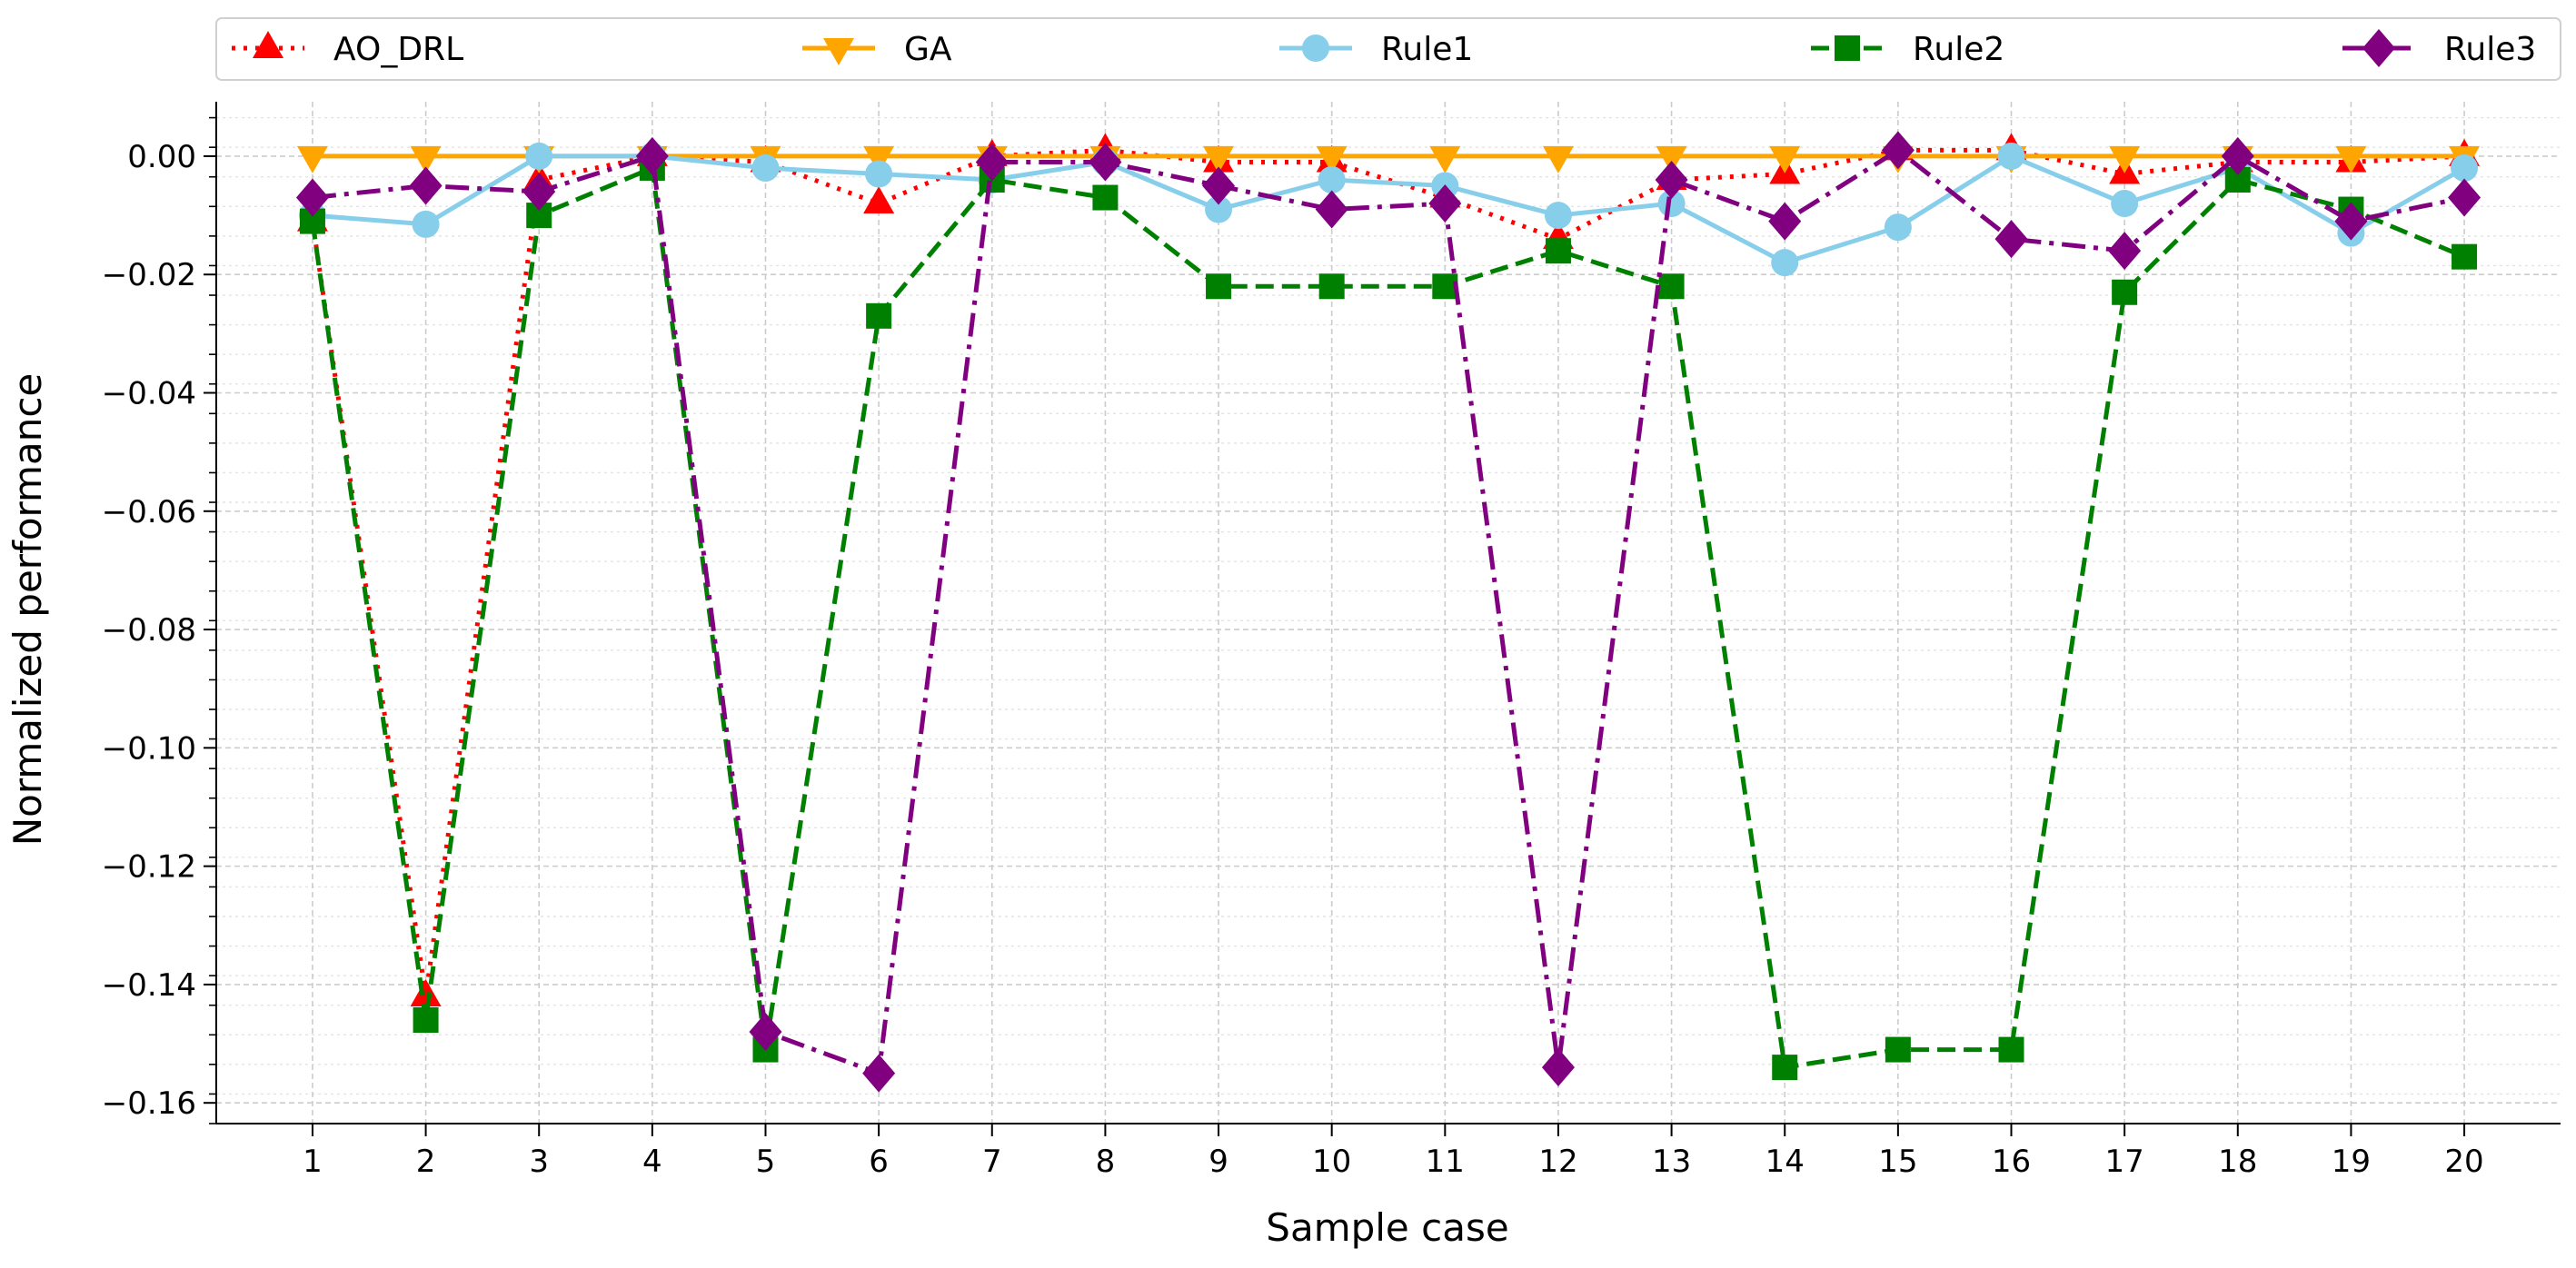  I want to click on x-tick-label: 19, so click(2351, 1162).